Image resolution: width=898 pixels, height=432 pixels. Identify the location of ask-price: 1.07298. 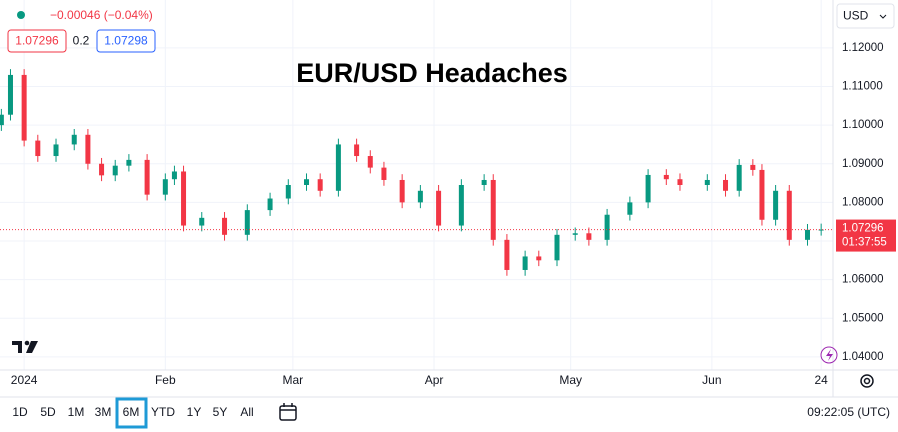
(126, 41).